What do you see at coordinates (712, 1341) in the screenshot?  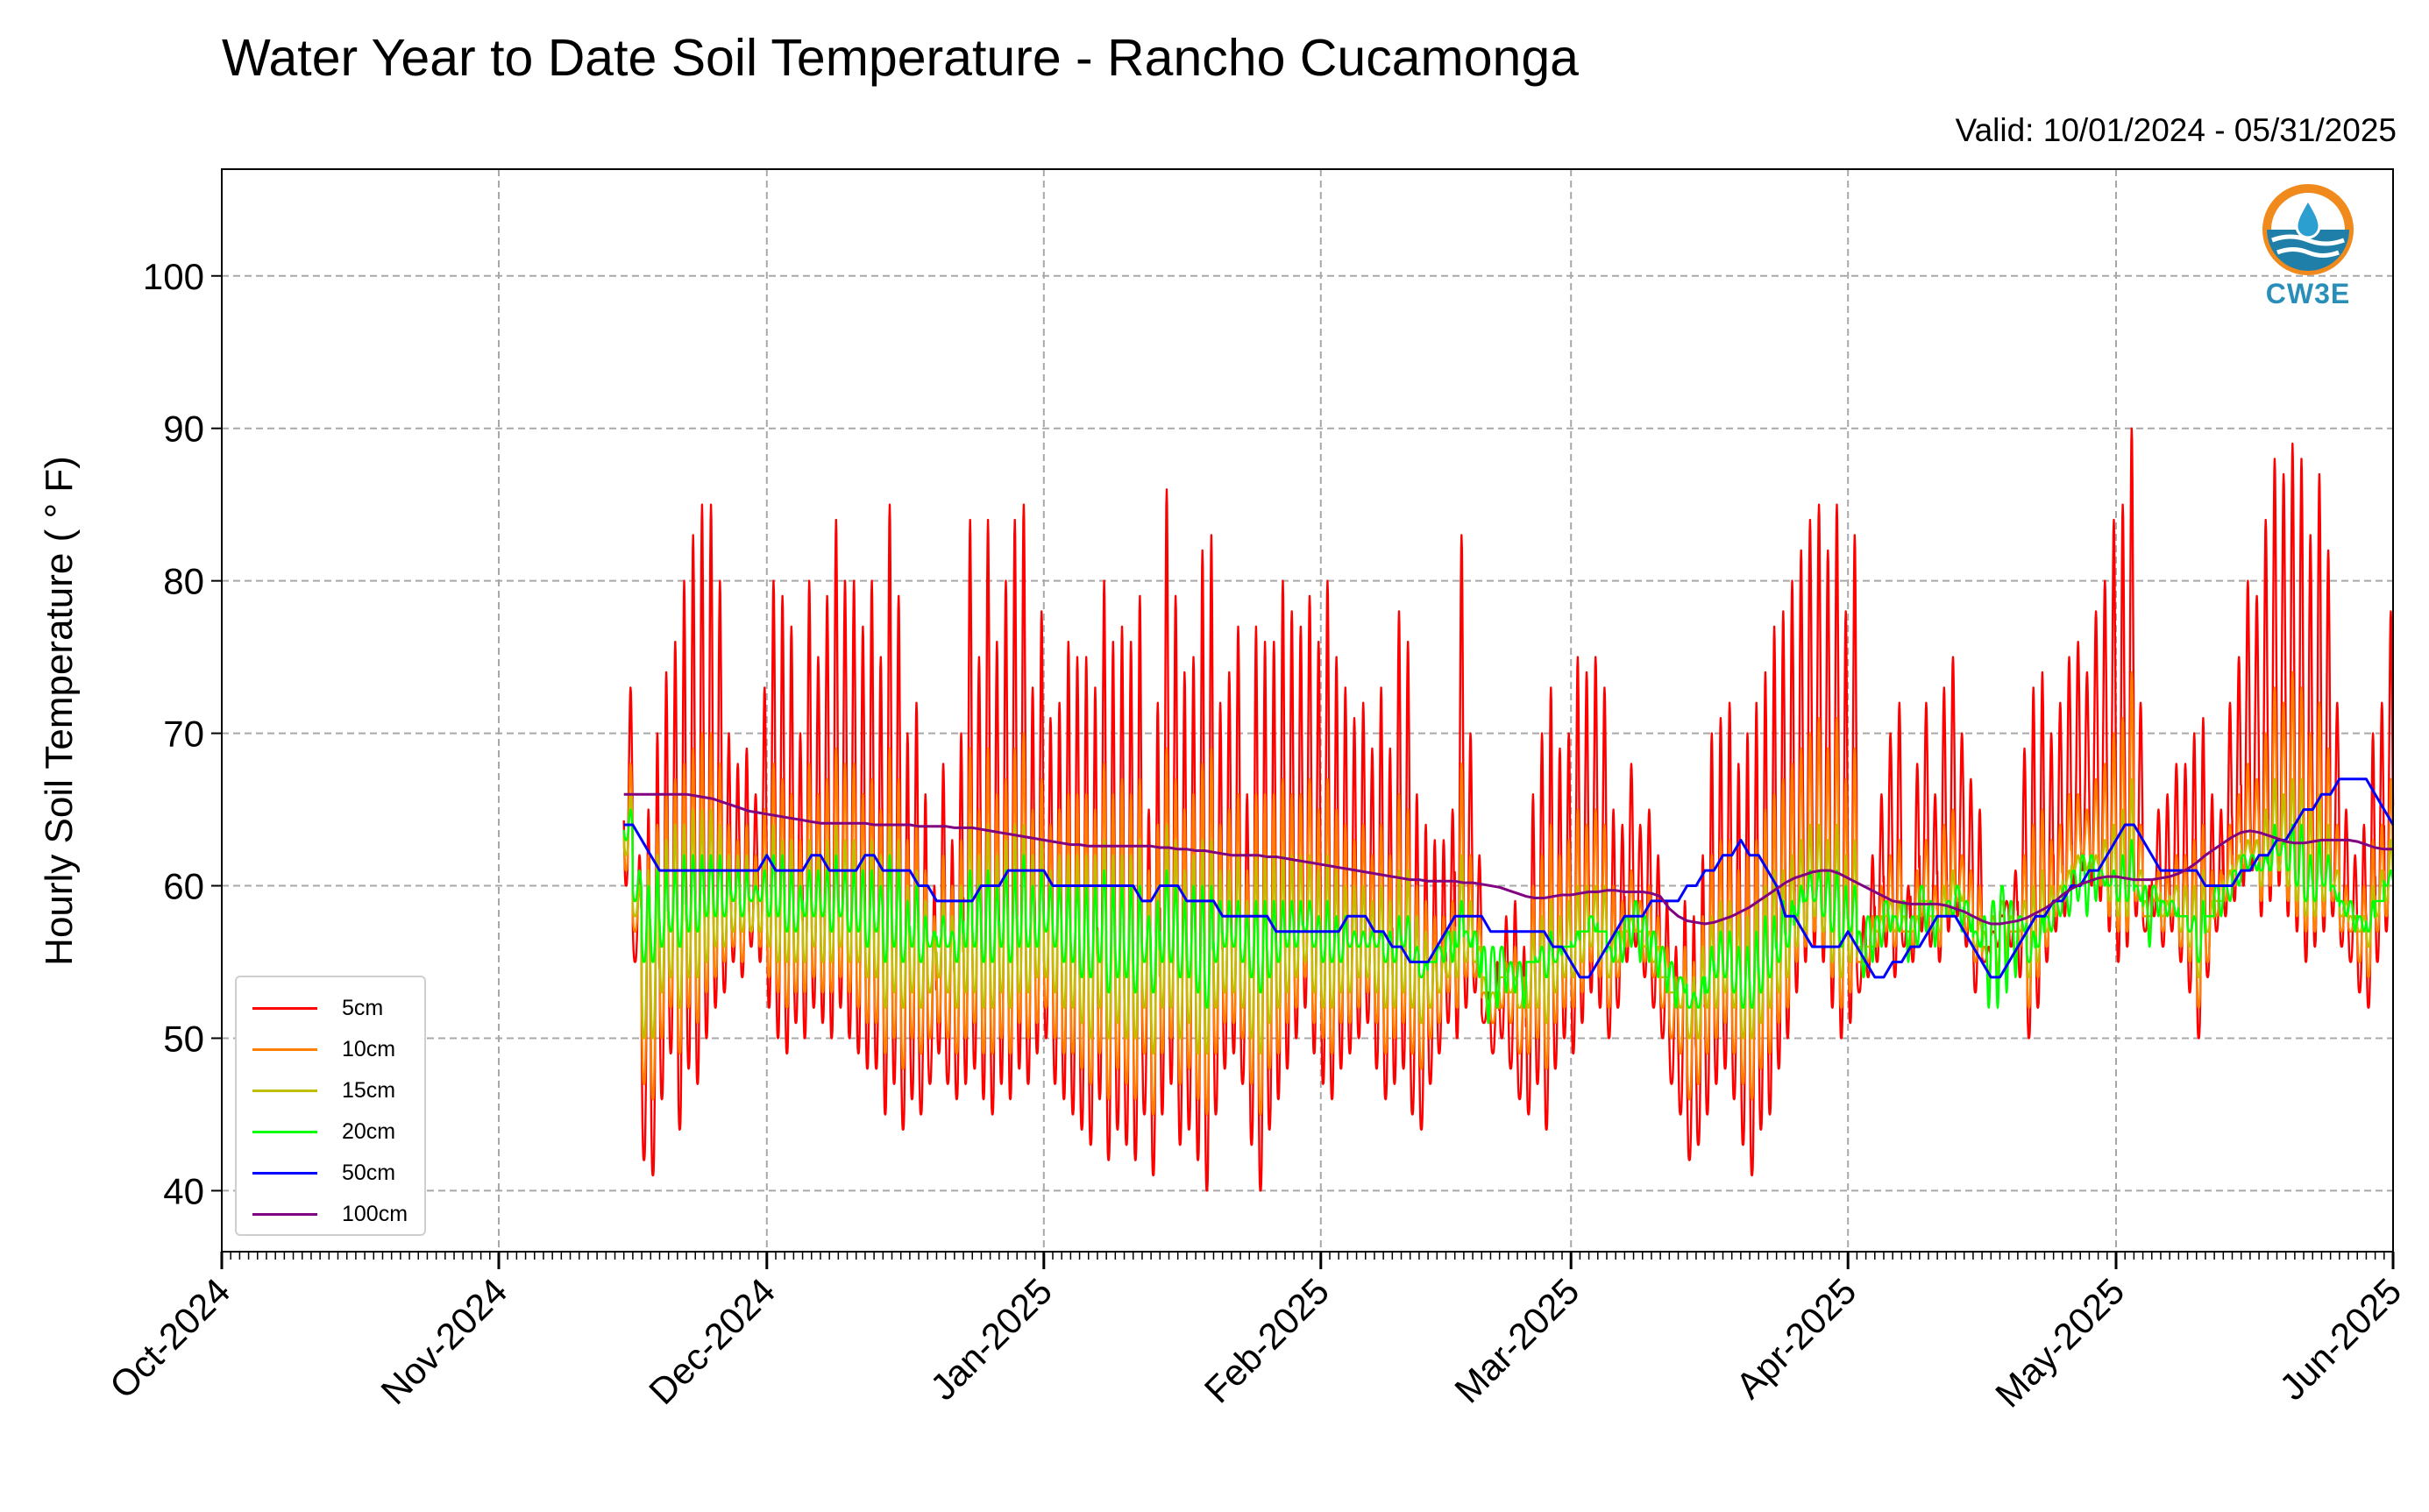 I see `x-tick-label: Dec-2024` at bounding box center [712, 1341].